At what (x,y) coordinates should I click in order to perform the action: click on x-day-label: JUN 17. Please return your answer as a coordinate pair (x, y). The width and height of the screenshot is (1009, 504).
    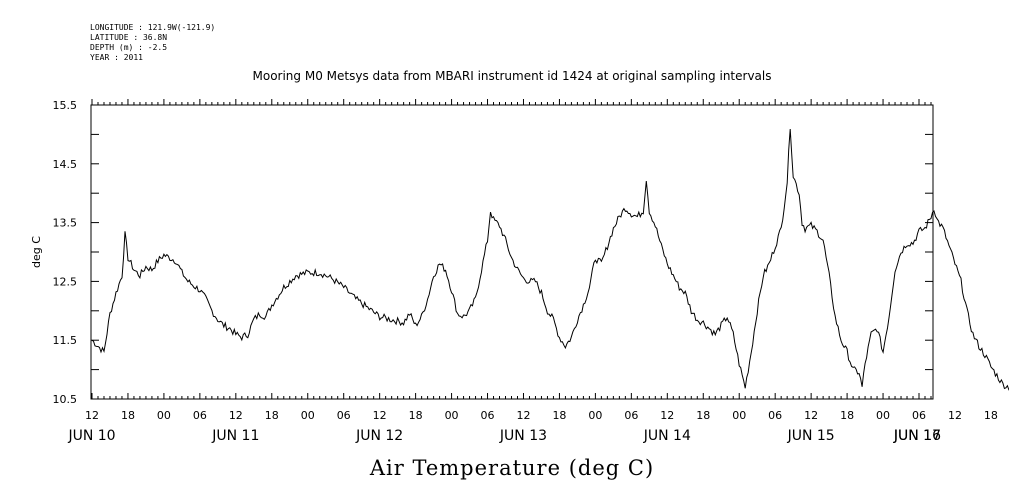
    Looking at the image, I should click on (917, 436).